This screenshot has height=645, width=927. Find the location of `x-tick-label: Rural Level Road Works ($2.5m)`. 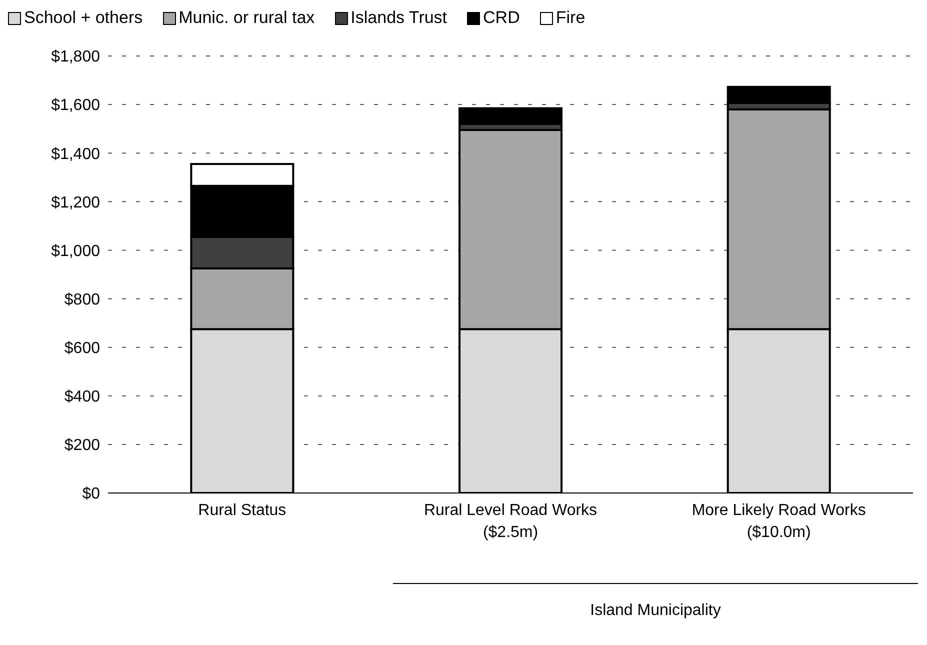

x-tick-label: Rural Level Road Works ($2.5m) is located at coordinates (511, 521).